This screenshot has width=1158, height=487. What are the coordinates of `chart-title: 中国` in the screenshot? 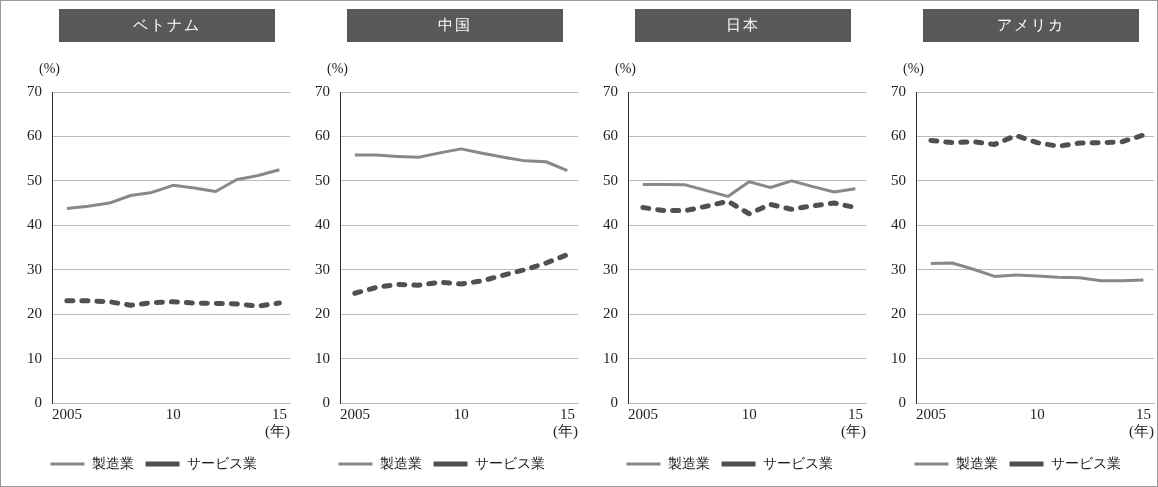 It's located at (455, 25).